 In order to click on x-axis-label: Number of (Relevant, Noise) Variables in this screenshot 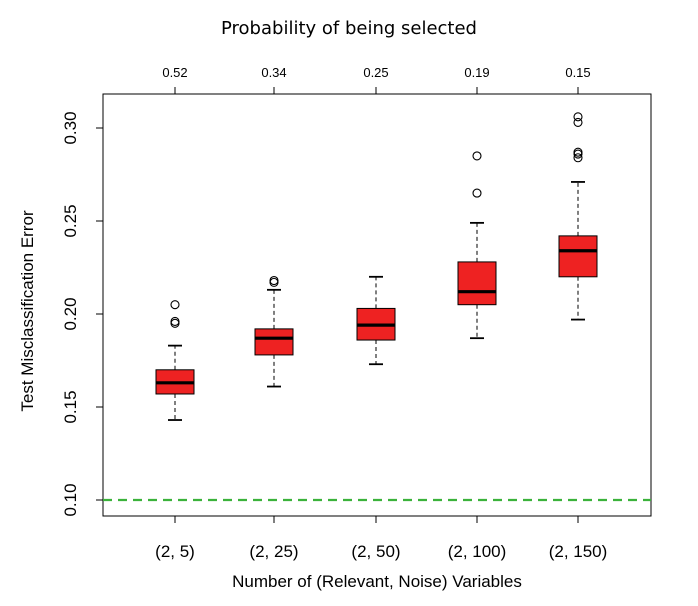, I will do `click(377, 581)`.